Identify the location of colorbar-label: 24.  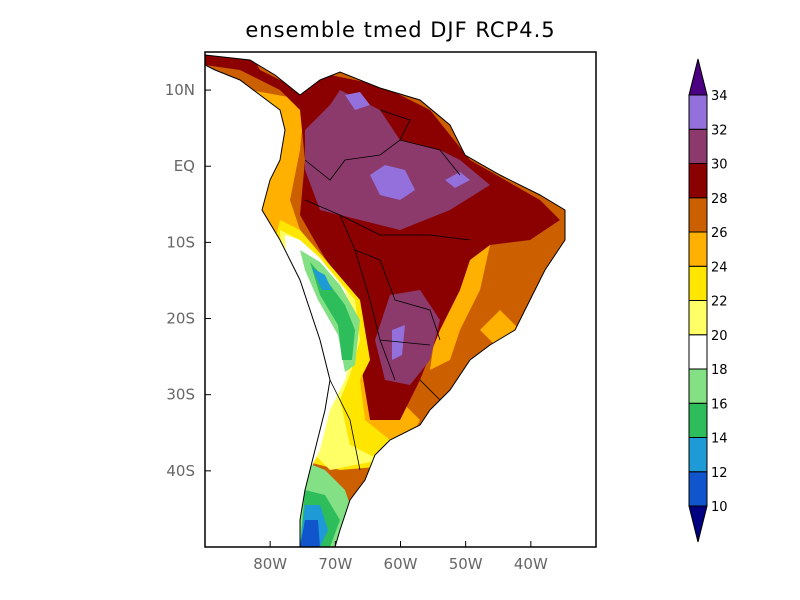
(719, 267).